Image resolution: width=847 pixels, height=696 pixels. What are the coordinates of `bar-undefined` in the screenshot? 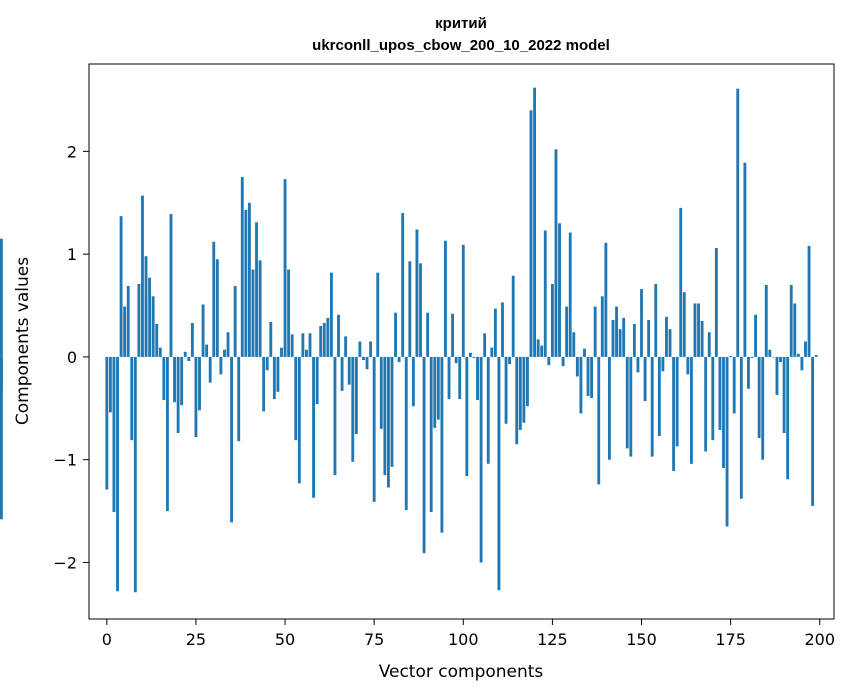 It's located at (1, 297).